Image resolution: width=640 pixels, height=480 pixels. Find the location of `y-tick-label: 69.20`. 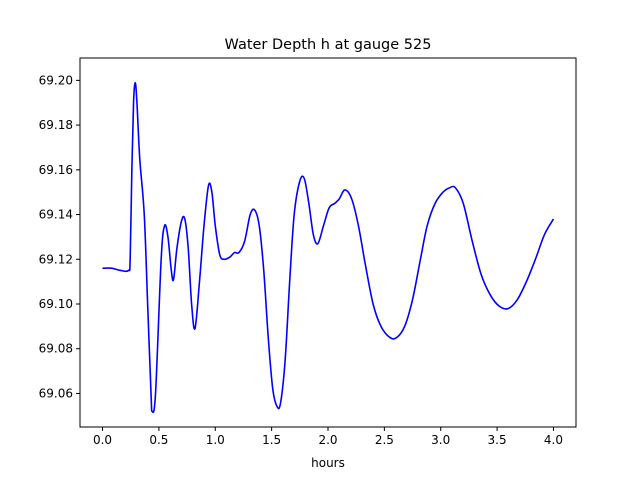

y-tick-label: 69.20 is located at coordinates (56, 80).